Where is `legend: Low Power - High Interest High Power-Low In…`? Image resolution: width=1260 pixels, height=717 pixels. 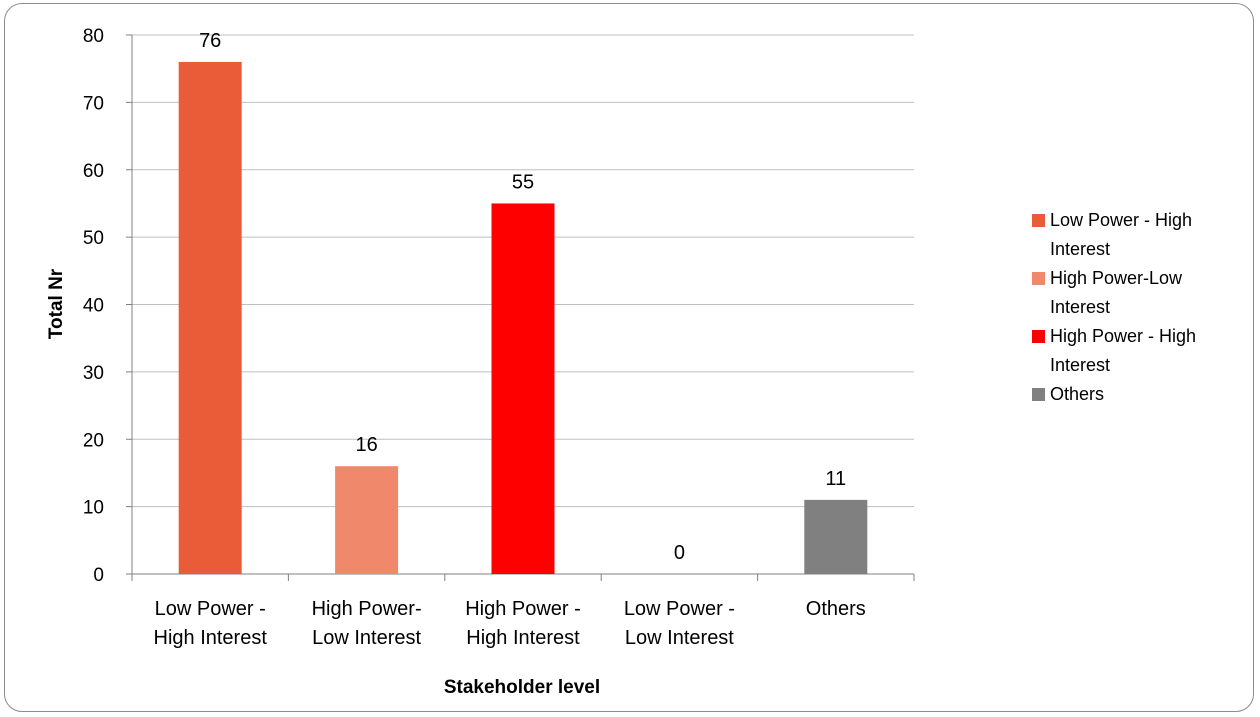
legend: Low Power - High Interest High Power-Low In… is located at coordinates (1114, 307).